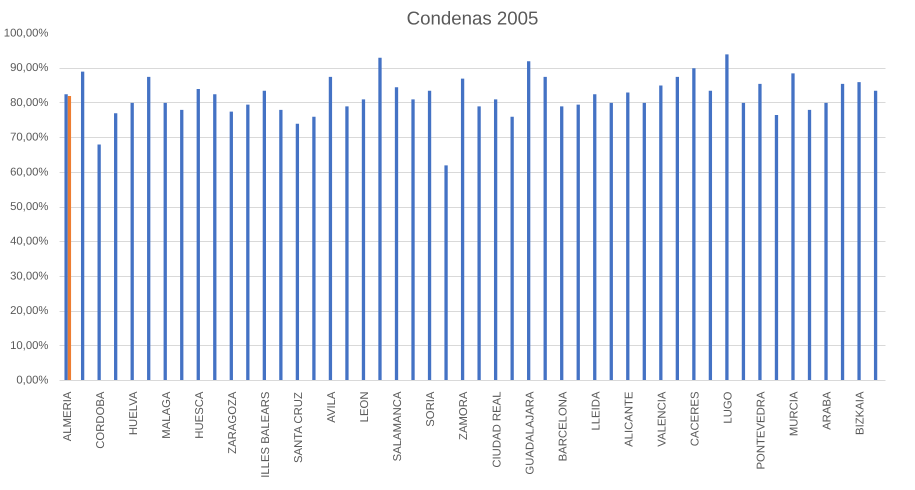 The height and width of the screenshot is (490, 915). Describe the element at coordinates (662, 419) in the screenshot. I see `x-tick-label: VALENCIA` at that location.